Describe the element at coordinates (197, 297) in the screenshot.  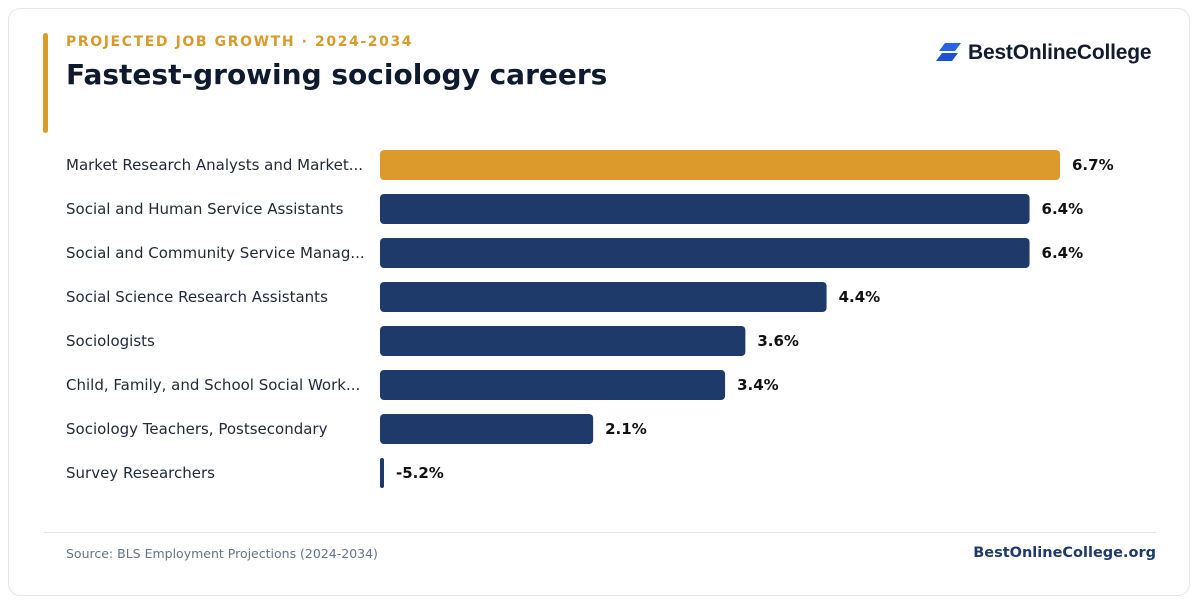
I see `category-label: Social Science Research Assistants` at that location.